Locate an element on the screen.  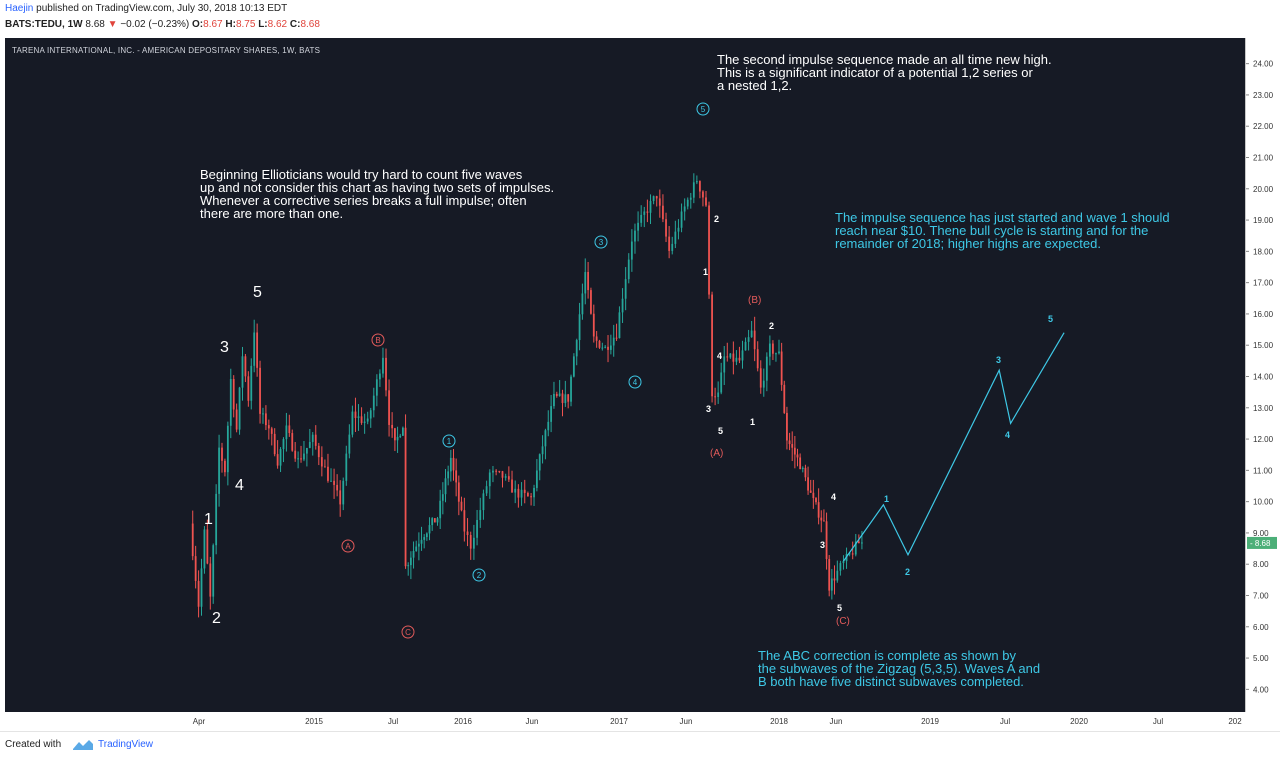
time-tick-label: Jun is located at coordinates (686, 721).